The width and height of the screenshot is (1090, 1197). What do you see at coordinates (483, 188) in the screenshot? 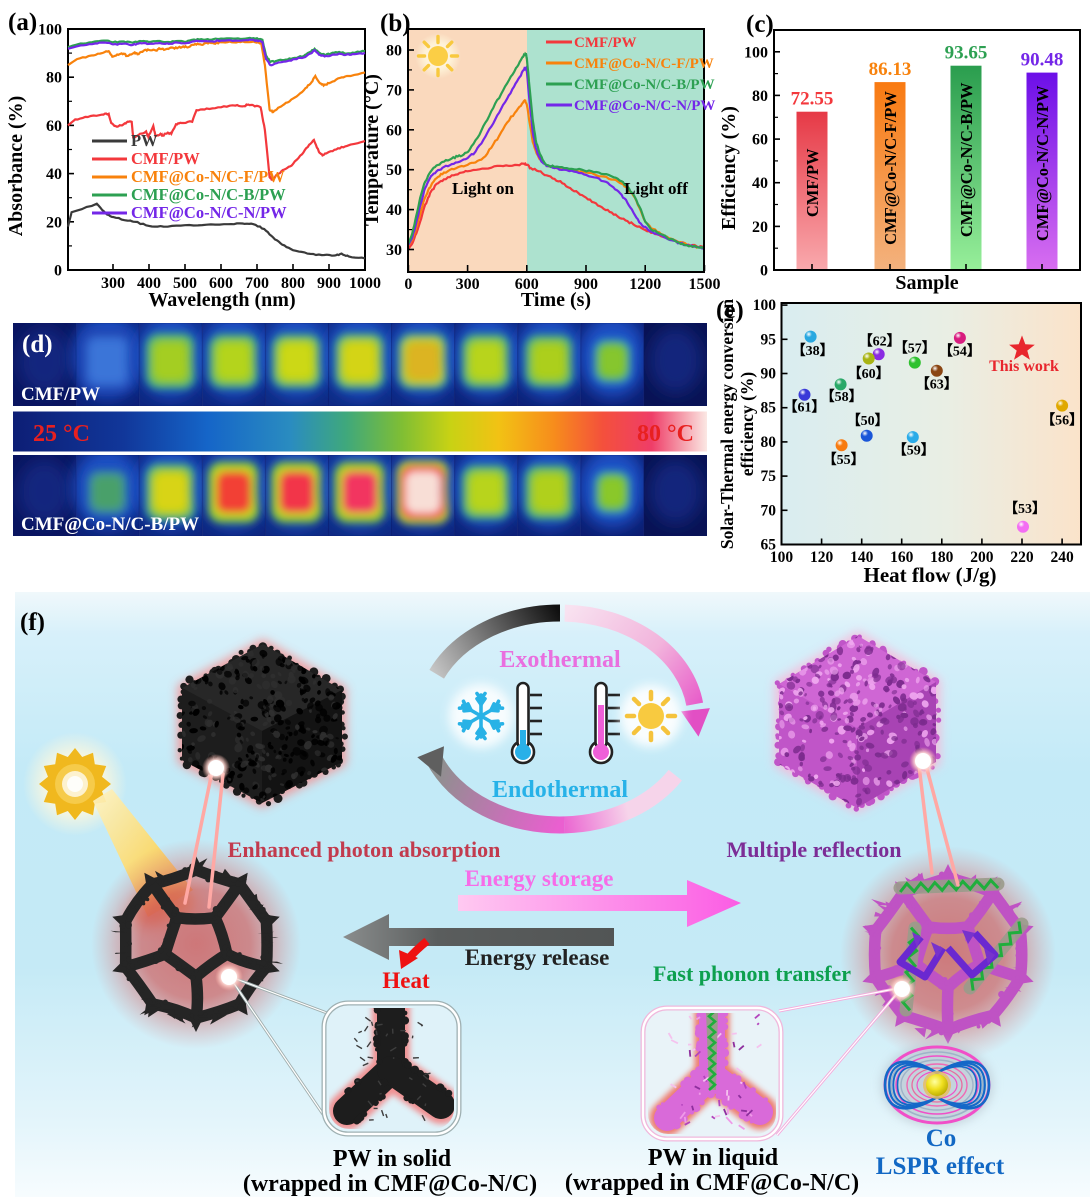
I see `svg-text: Light on` at bounding box center [483, 188].